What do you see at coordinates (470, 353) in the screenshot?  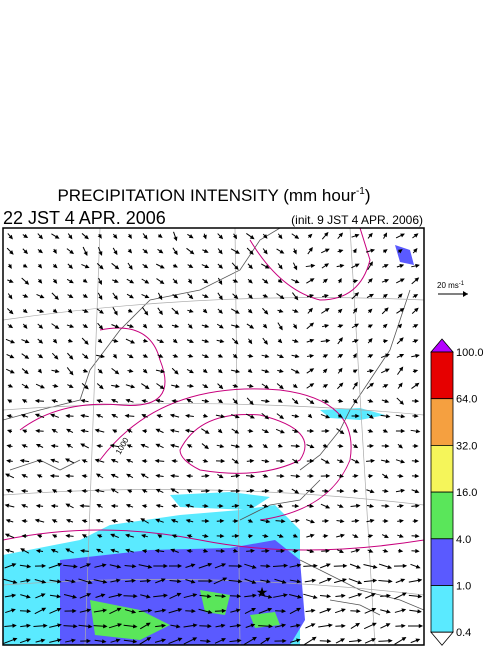 I see `colorbar-label: 100.0` at bounding box center [470, 353].